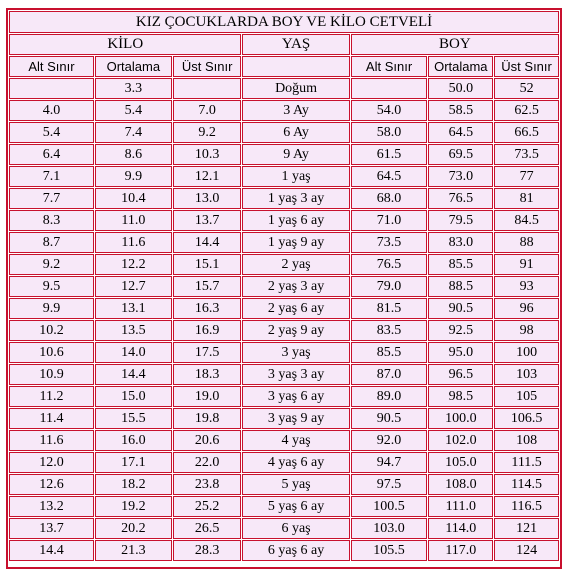  What do you see at coordinates (461, 374) in the screenshot?
I see `cell-boy-ortalama: 96.5` at bounding box center [461, 374].